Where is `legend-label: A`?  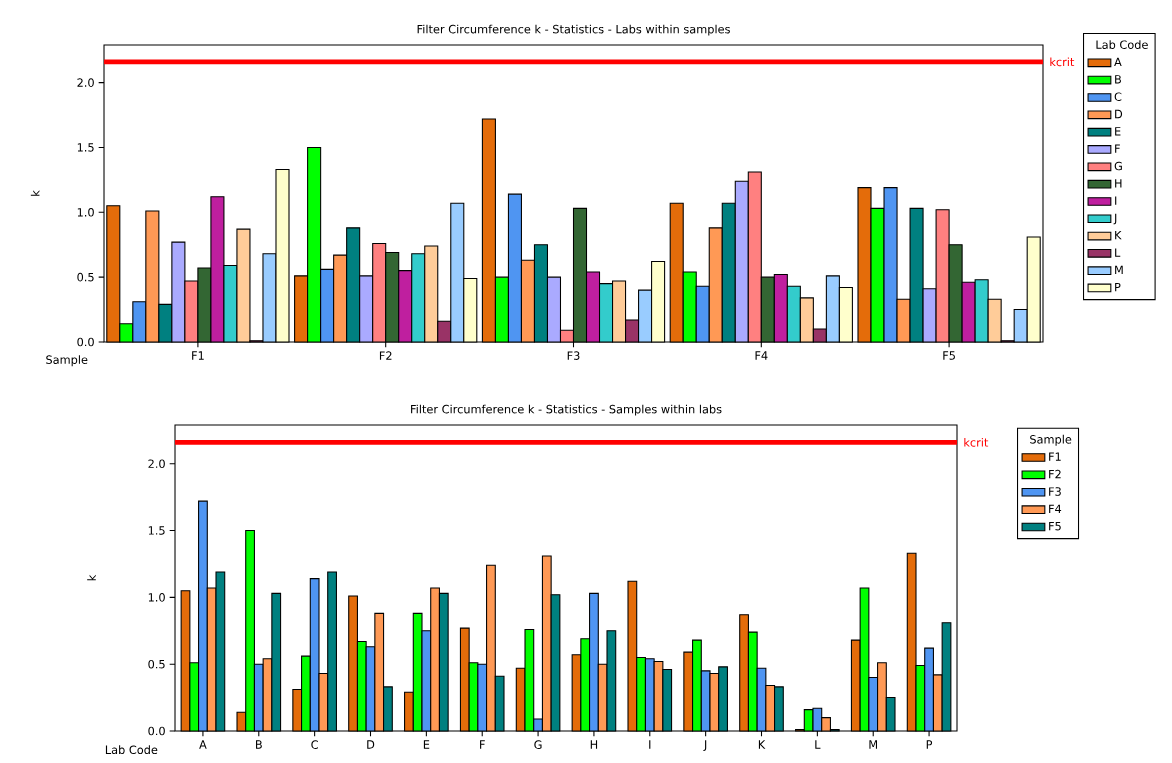 legend-label: A is located at coordinates (1118, 62).